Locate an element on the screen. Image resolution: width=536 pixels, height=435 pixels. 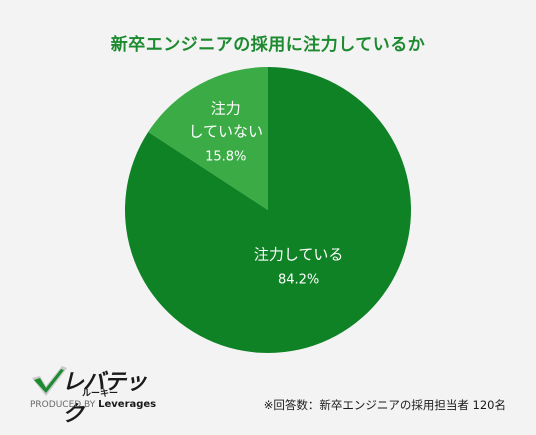
response-count-note: ※回答数：新卒エンジニアの採用担当者 120名 is located at coordinates (384, 405).